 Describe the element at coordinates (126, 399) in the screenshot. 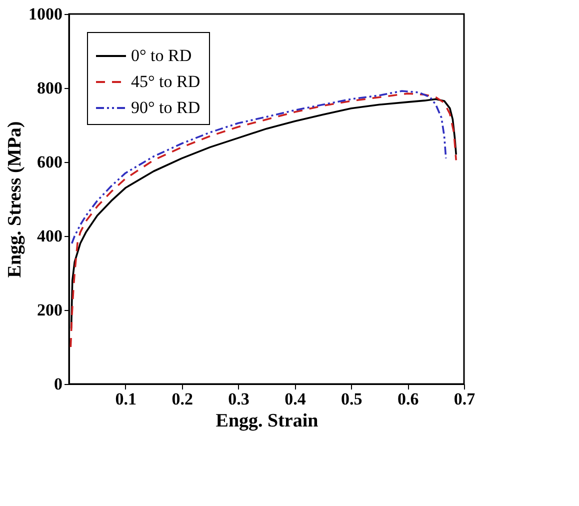

I see `x-tick-label: 0.1` at that location.